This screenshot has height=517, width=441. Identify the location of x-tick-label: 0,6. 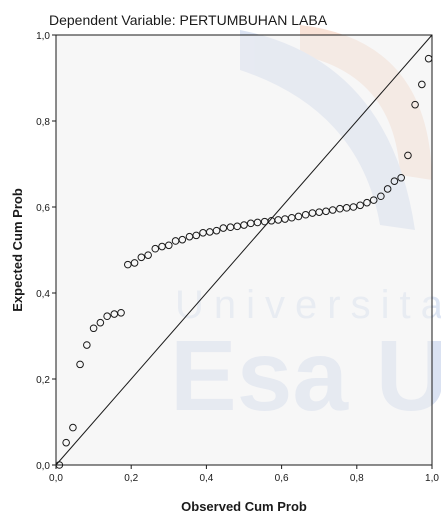
(282, 478).